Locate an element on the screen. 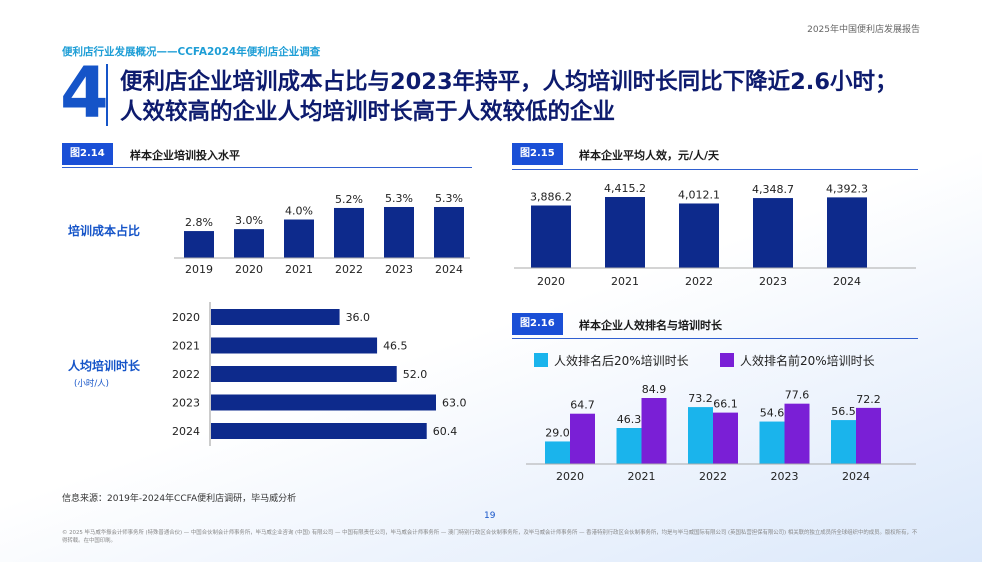 The width and height of the screenshot is (982, 562). training-hours-label: 人均培训时长 is located at coordinates (104, 366).